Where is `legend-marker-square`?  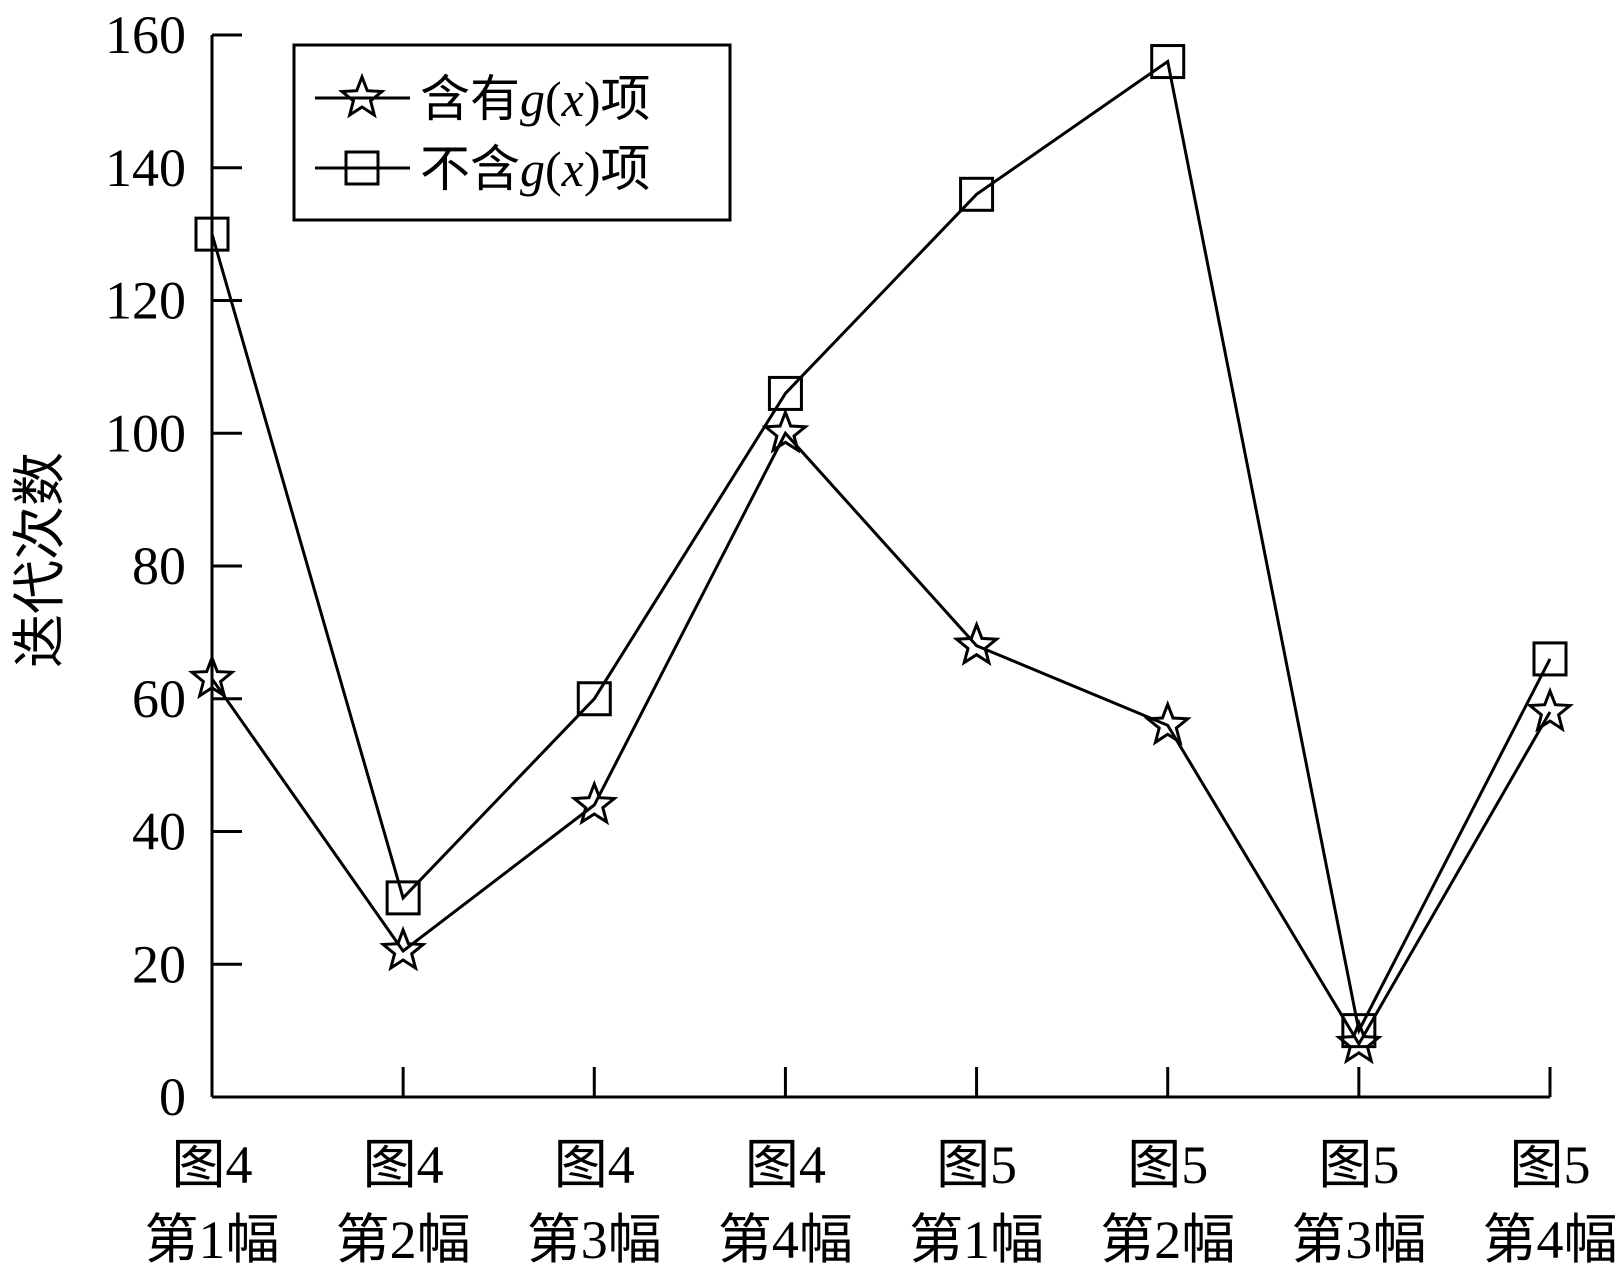
legend-marker-square is located at coordinates (362, 168).